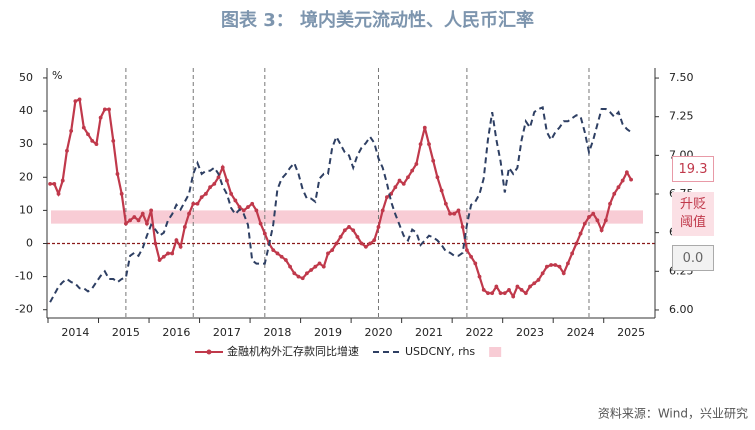 Image resolution: width=755 pixels, height=430 pixels. Describe the element at coordinates (631, 332) in the screenshot. I see `x-tick-label: 2025` at that location.